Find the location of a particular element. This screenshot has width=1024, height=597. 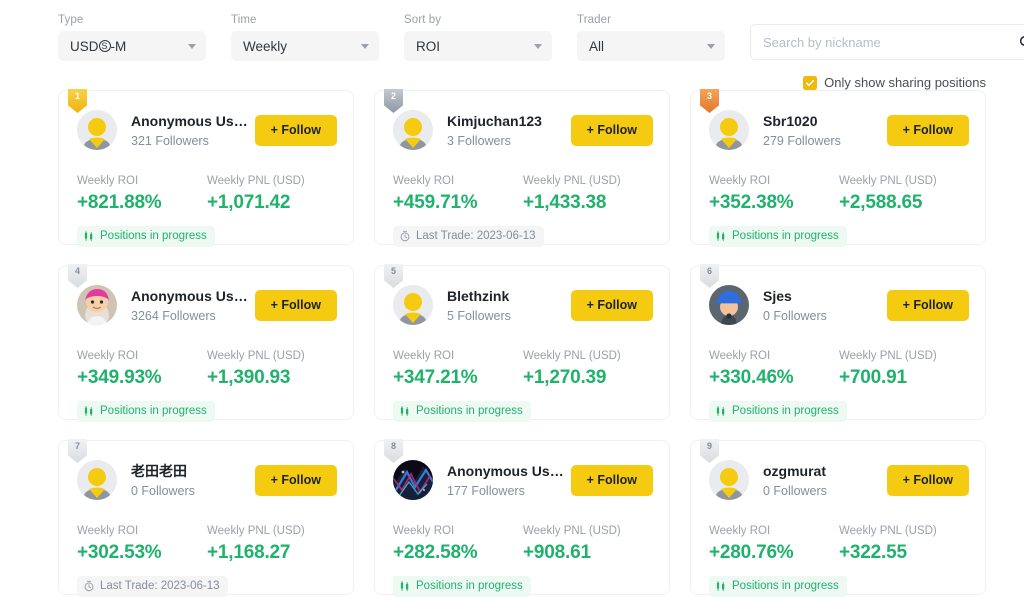

stat-roi-value: +330.46% is located at coordinates (751, 377).